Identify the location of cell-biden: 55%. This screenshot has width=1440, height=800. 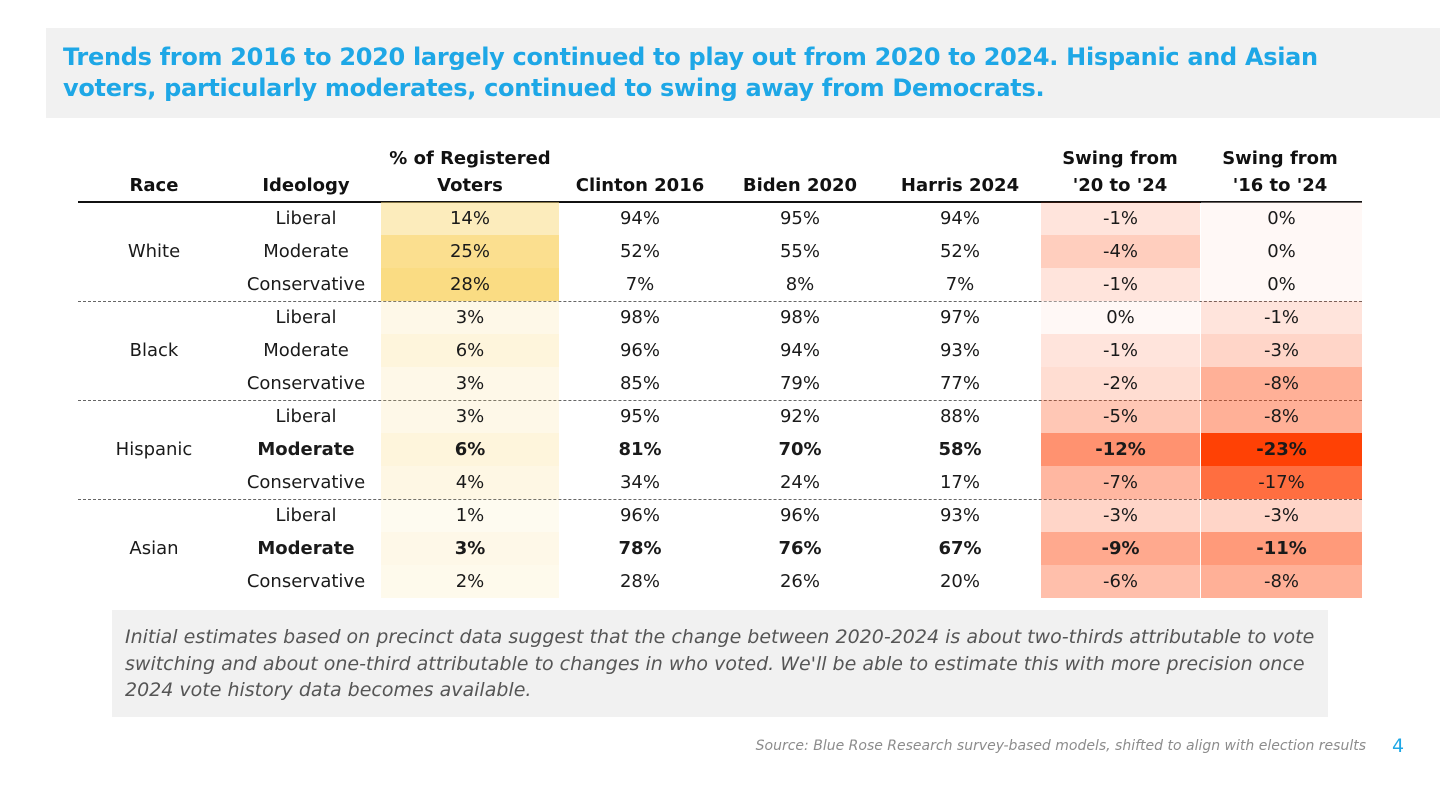
(799, 251).